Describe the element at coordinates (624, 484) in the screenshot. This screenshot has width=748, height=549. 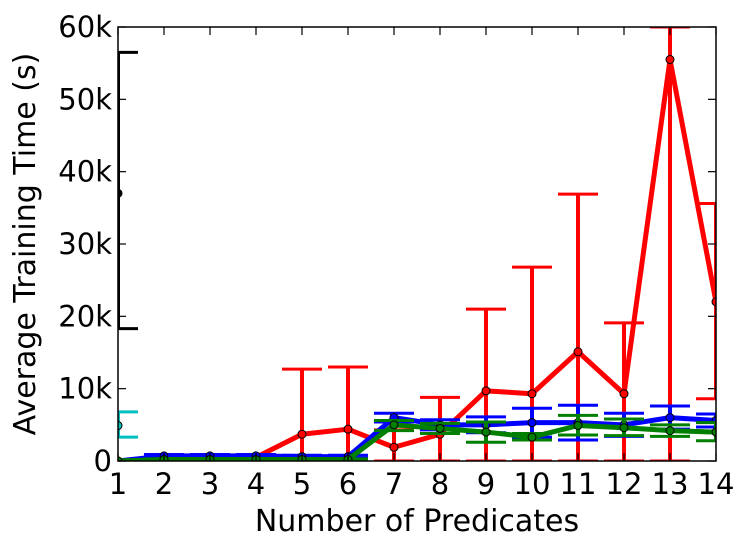
I see `x-tick-label: 12` at that location.